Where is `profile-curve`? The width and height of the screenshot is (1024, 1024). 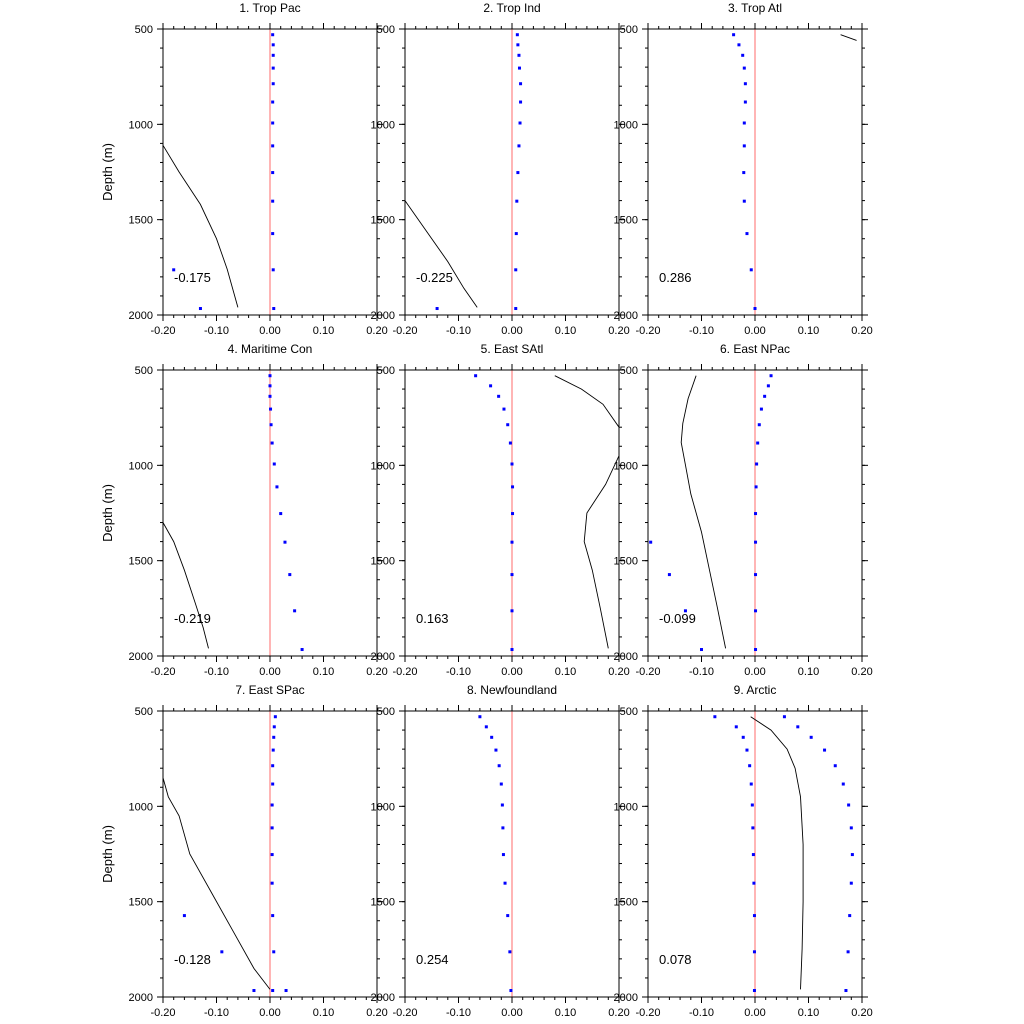 profile-curve is located at coordinates (777, 853).